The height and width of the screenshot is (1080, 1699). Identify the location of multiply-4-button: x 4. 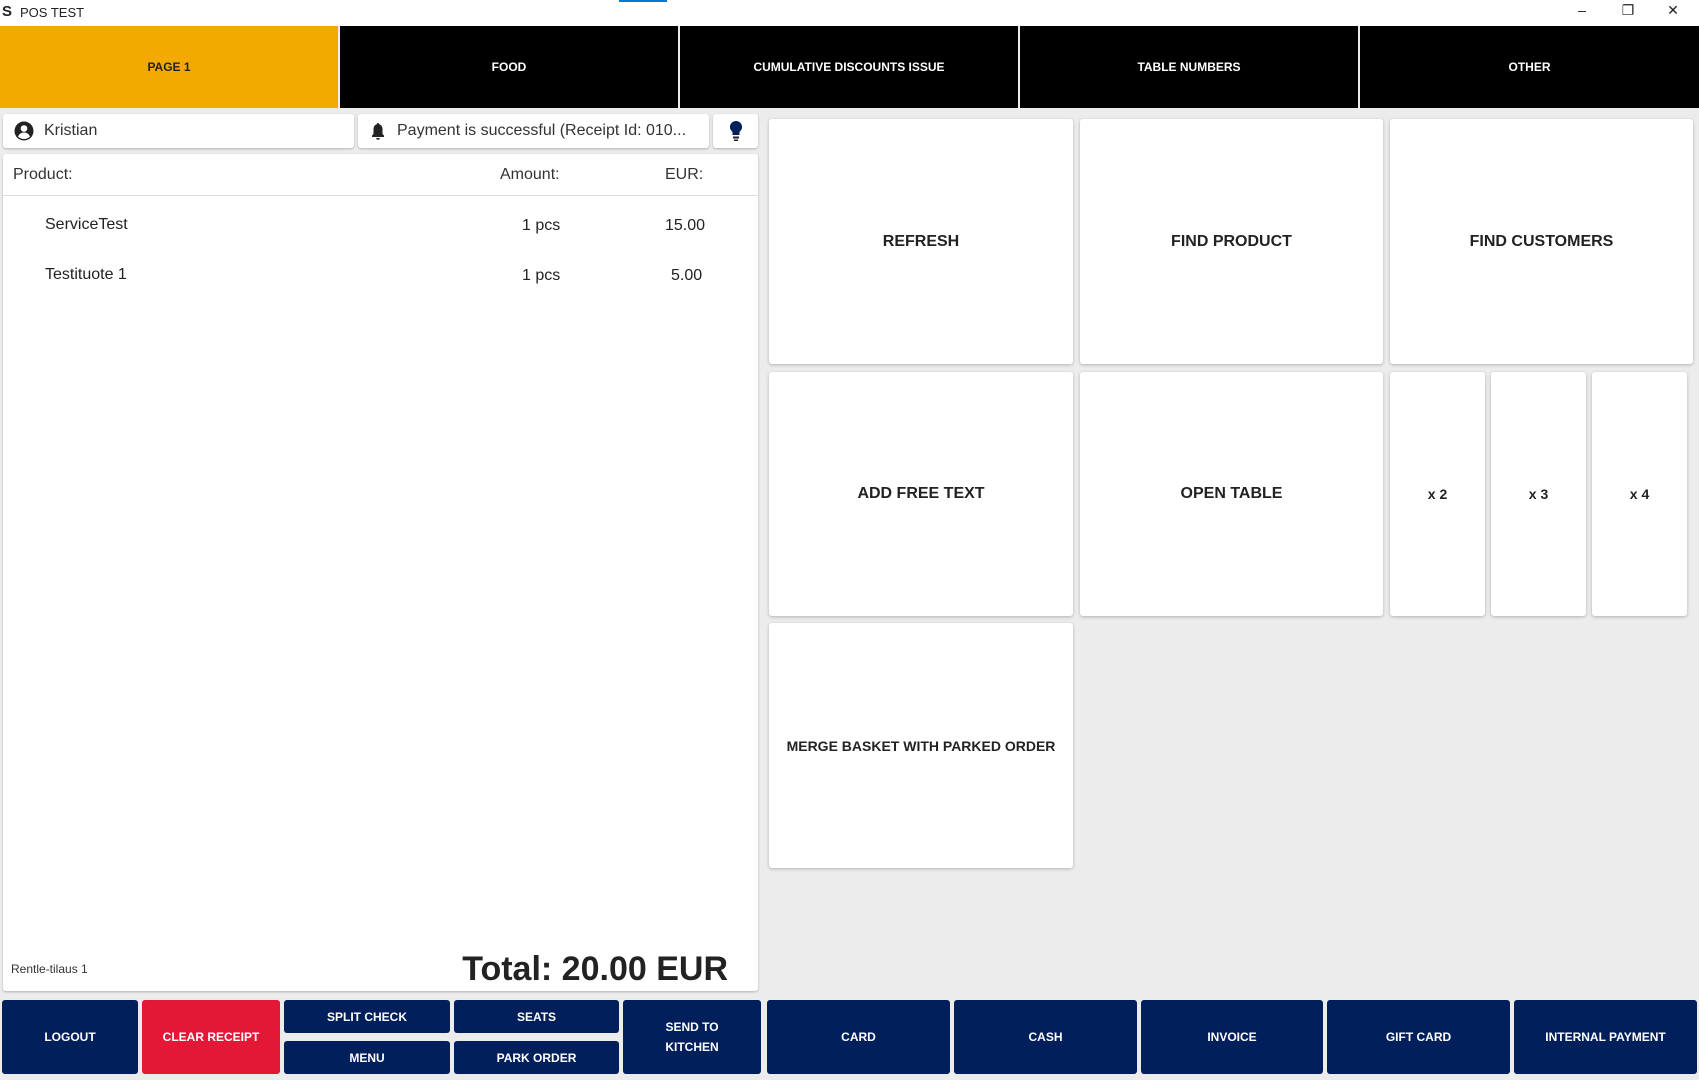
(1639, 494).